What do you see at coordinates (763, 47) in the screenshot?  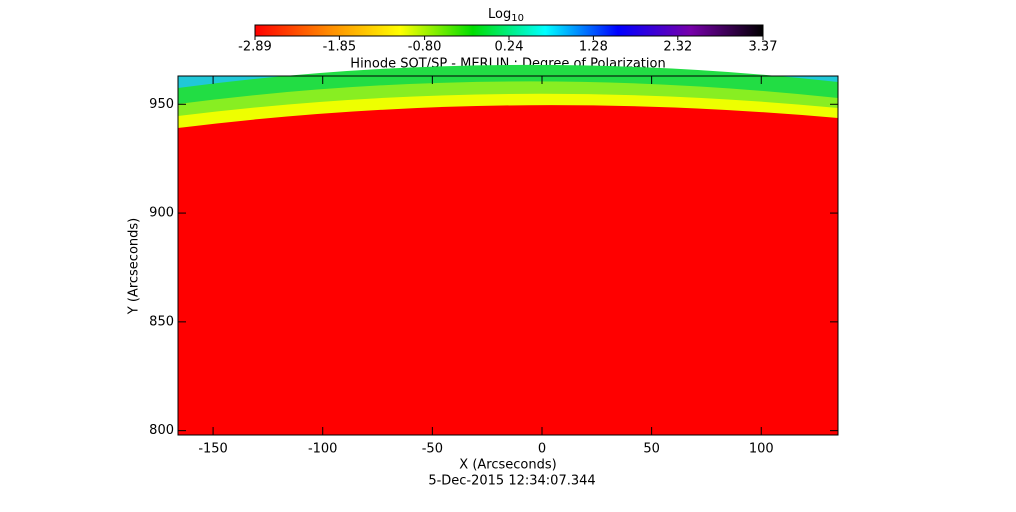 I see `colorbar-tick-label: 3.37` at bounding box center [763, 47].